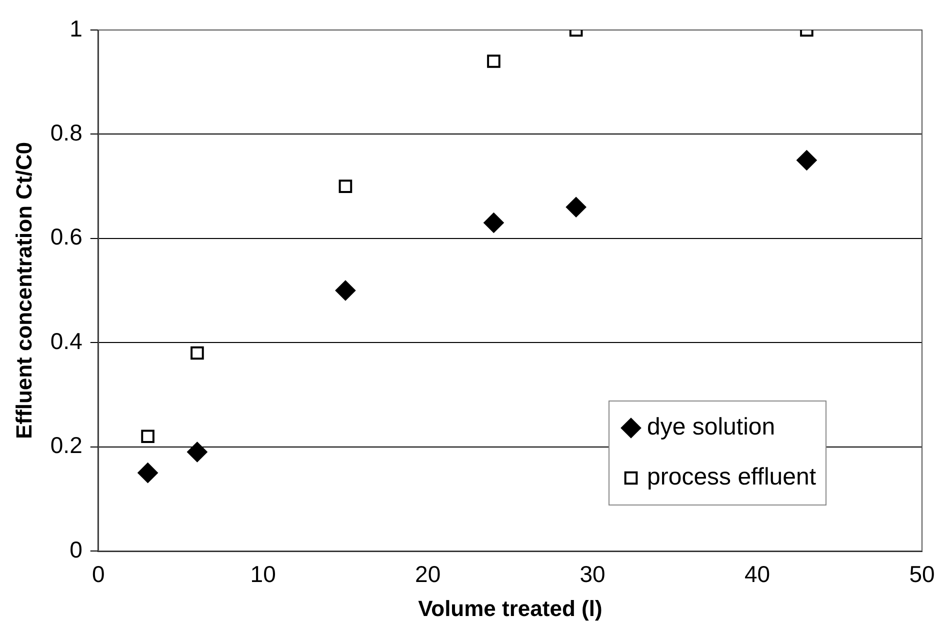 This screenshot has height=635, width=946. Describe the element at coordinates (98, 574) in the screenshot. I see `x-tick-label: 0` at that location.